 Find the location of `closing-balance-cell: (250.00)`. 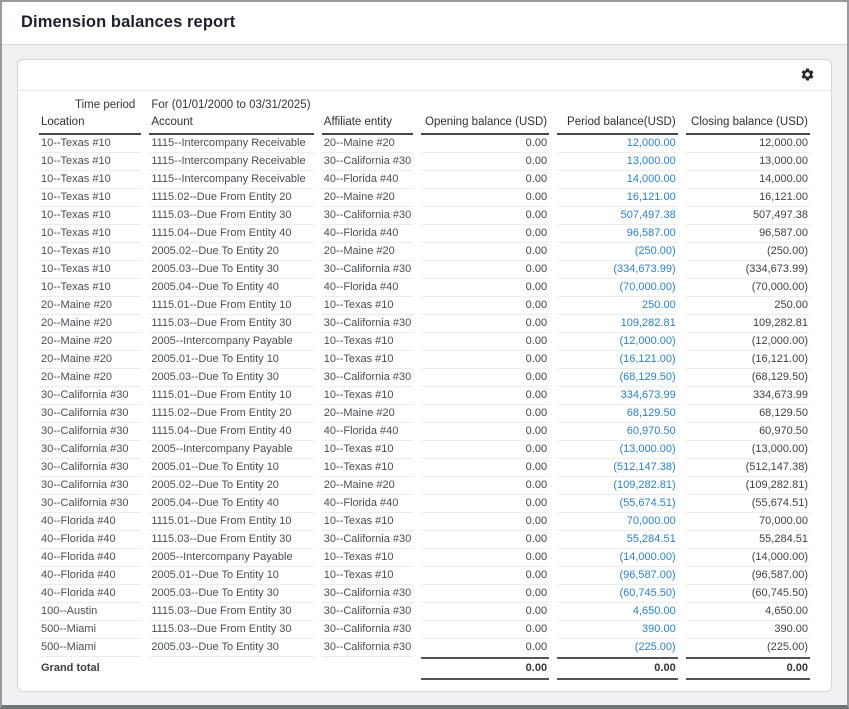

closing-balance-cell: (250.00) is located at coordinates (747, 252).